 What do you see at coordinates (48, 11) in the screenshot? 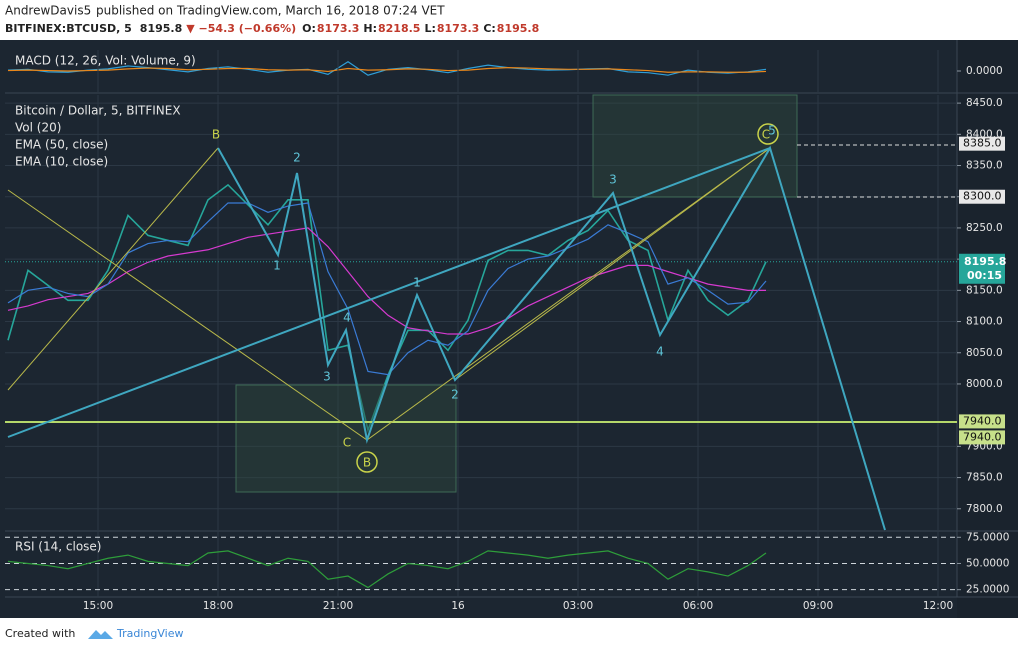
I see `author: AndrewDavis5` at bounding box center [48, 11].